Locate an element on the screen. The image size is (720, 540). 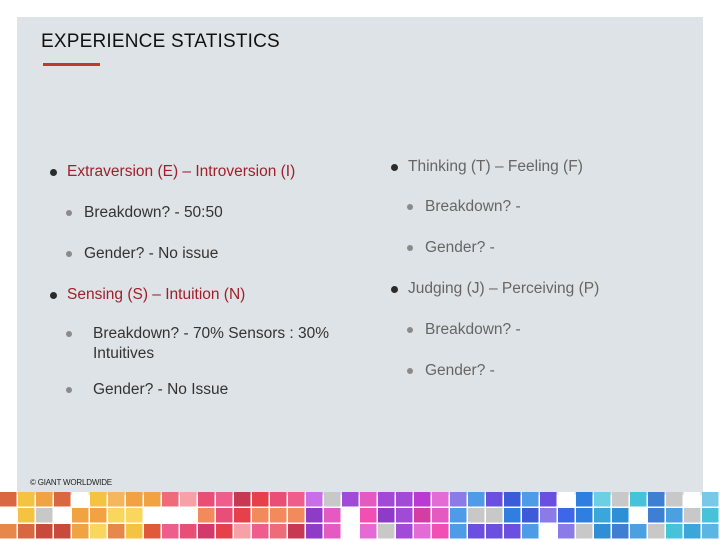
bullet-thinking-feeling: Thinking (T) – Feeling (F) is located at coordinates (487, 167).